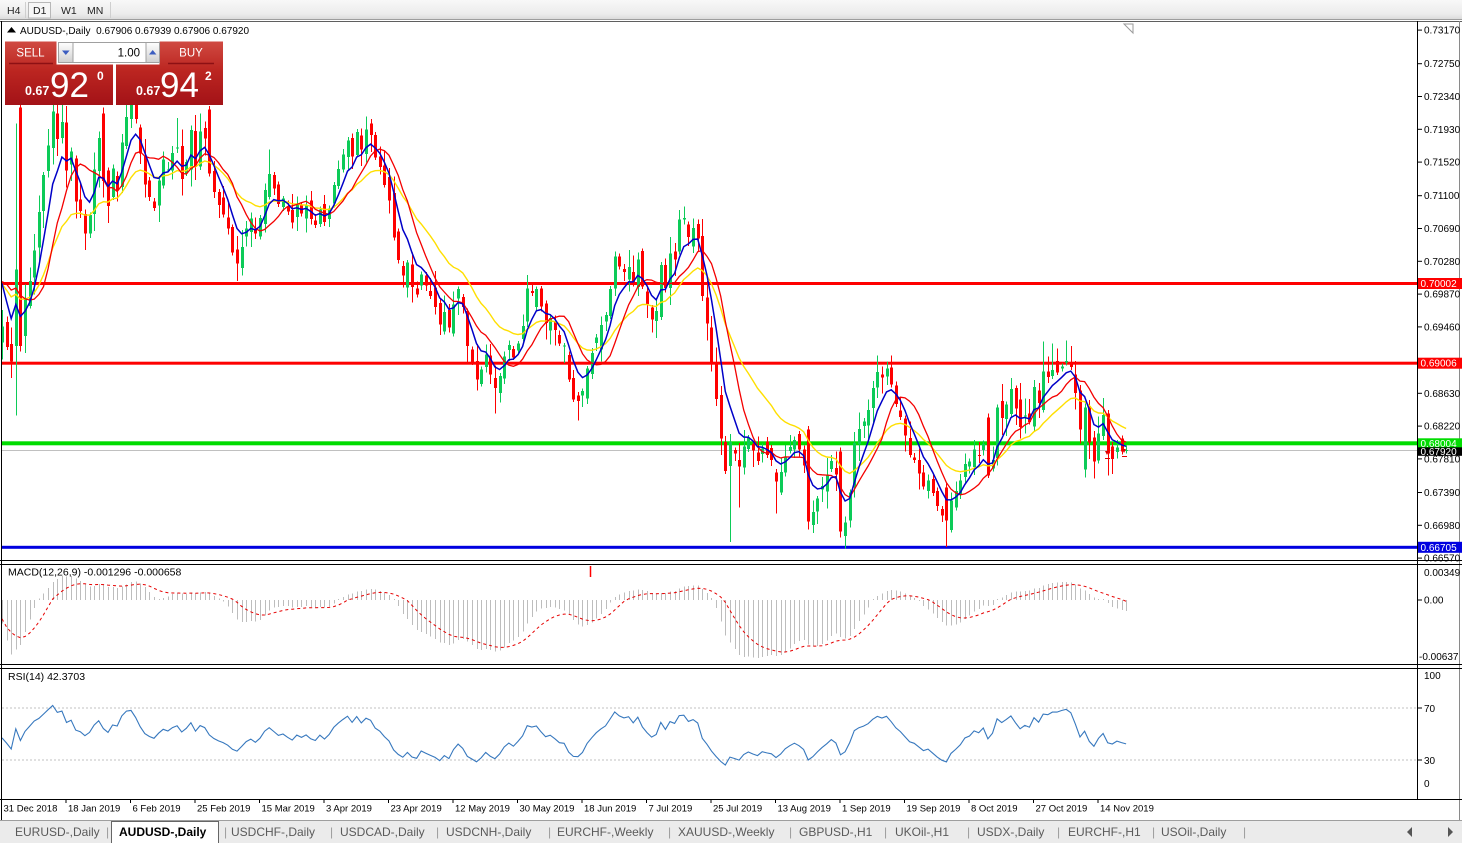 This screenshot has height=848, width=1462. Describe the element at coordinates (416, 809) in the screenshot. I see `svg-text: 23 Apr 2019` at that location.